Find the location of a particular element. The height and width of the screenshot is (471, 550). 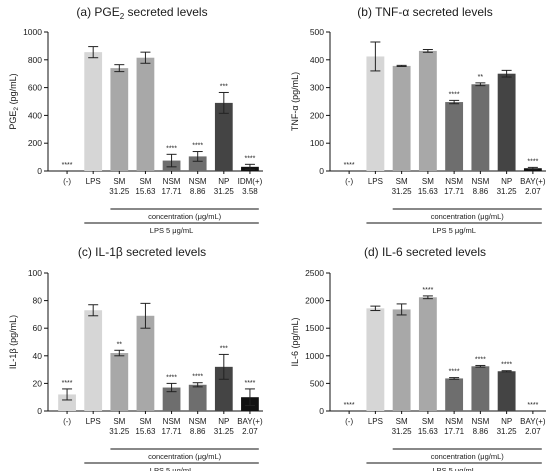

y-tick-label: 400 is located at coordinates (317, 60).